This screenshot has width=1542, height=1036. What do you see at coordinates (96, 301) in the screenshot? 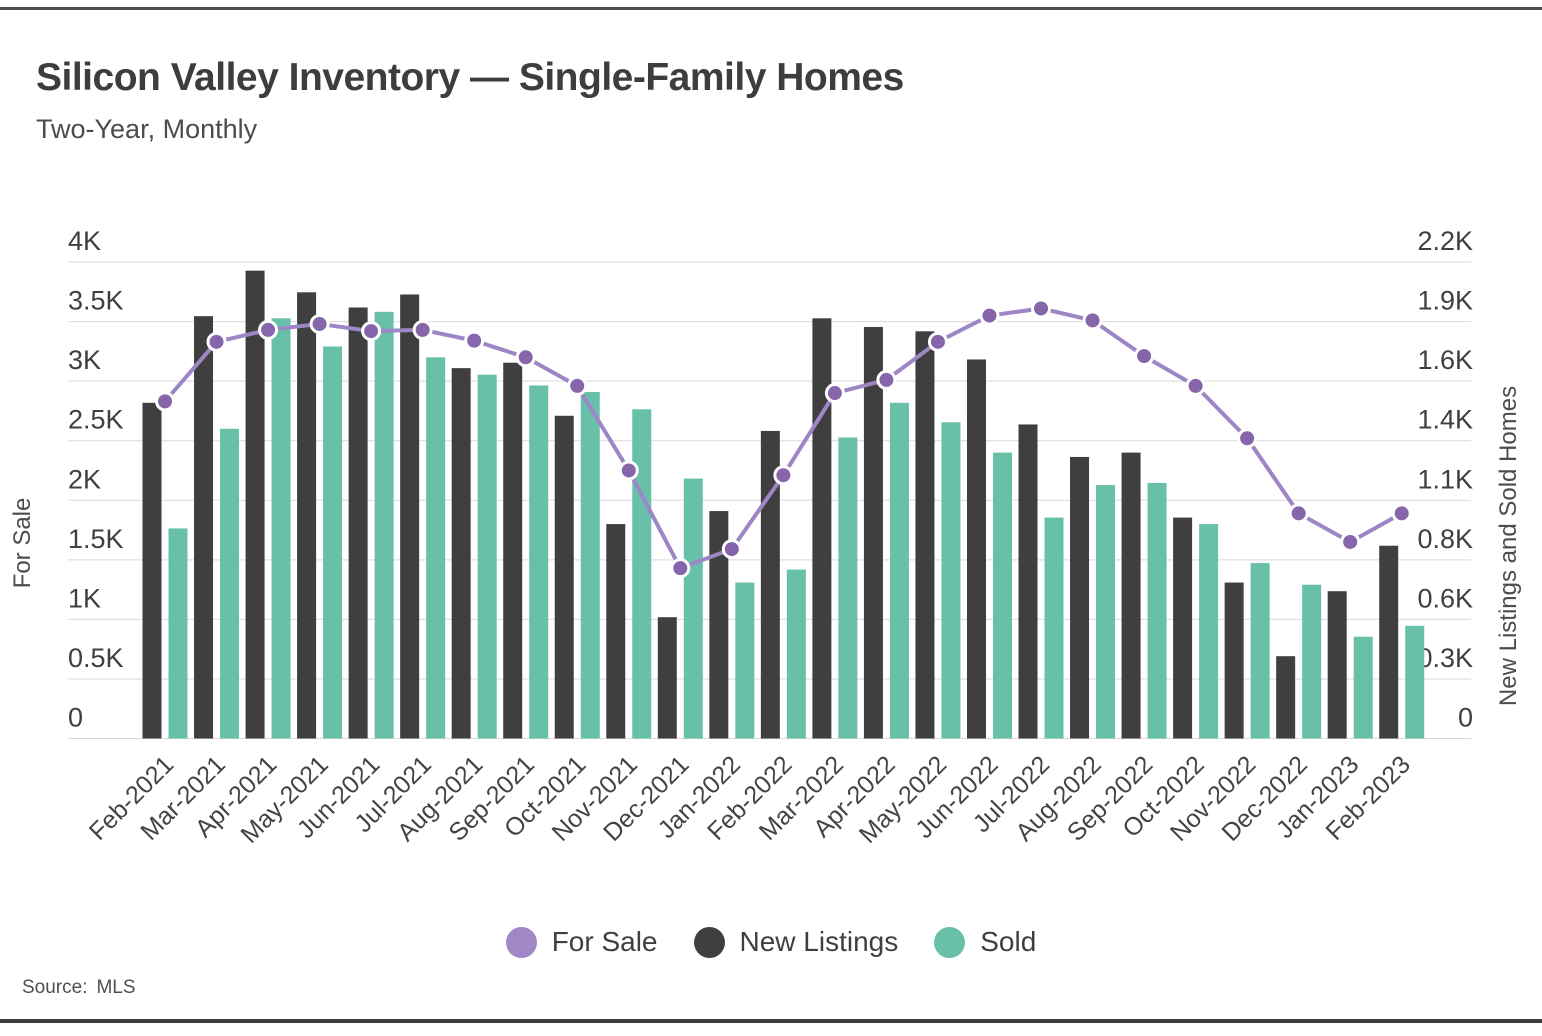
I see `left-axis-tick: 3.5K` at bounding box center [96, 301].